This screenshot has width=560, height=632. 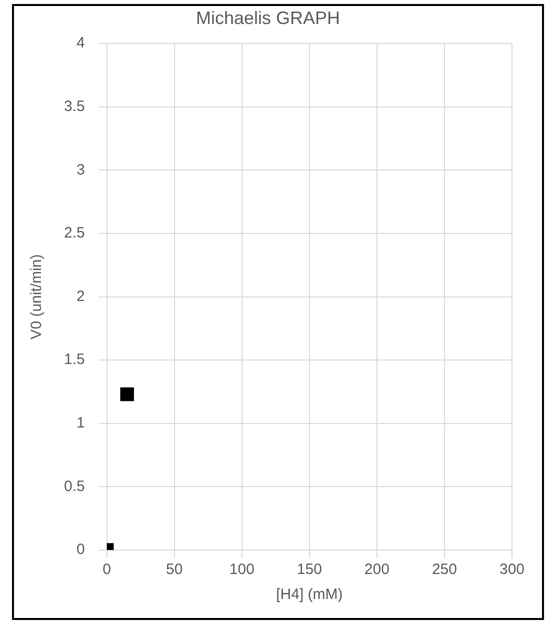 What do you see at coordinates (74, 359) in the screenshot?
I see `y-tick-label: 1.5` at bounding box center [74, 359].